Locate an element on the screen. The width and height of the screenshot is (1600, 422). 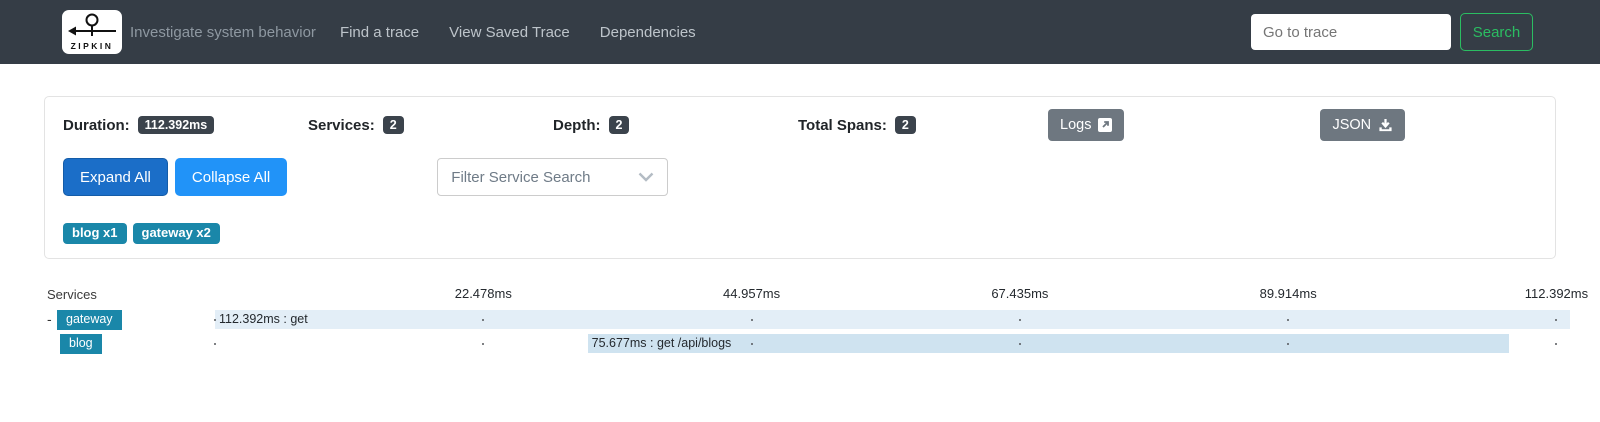
service-tag-gateway: gateway x2 is located at coordinates (176, 233).